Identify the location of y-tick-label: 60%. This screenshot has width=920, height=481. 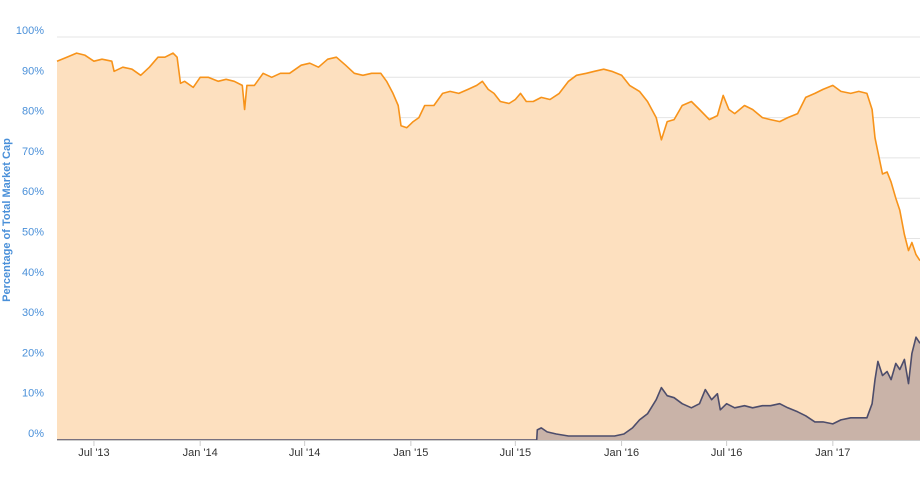
(33, 192).